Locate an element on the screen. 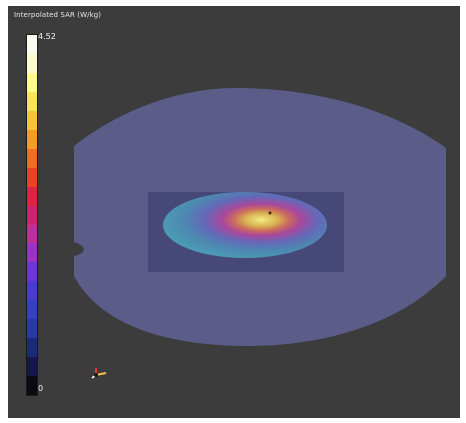  sar-hotspot is located at coordinates (245, 225).